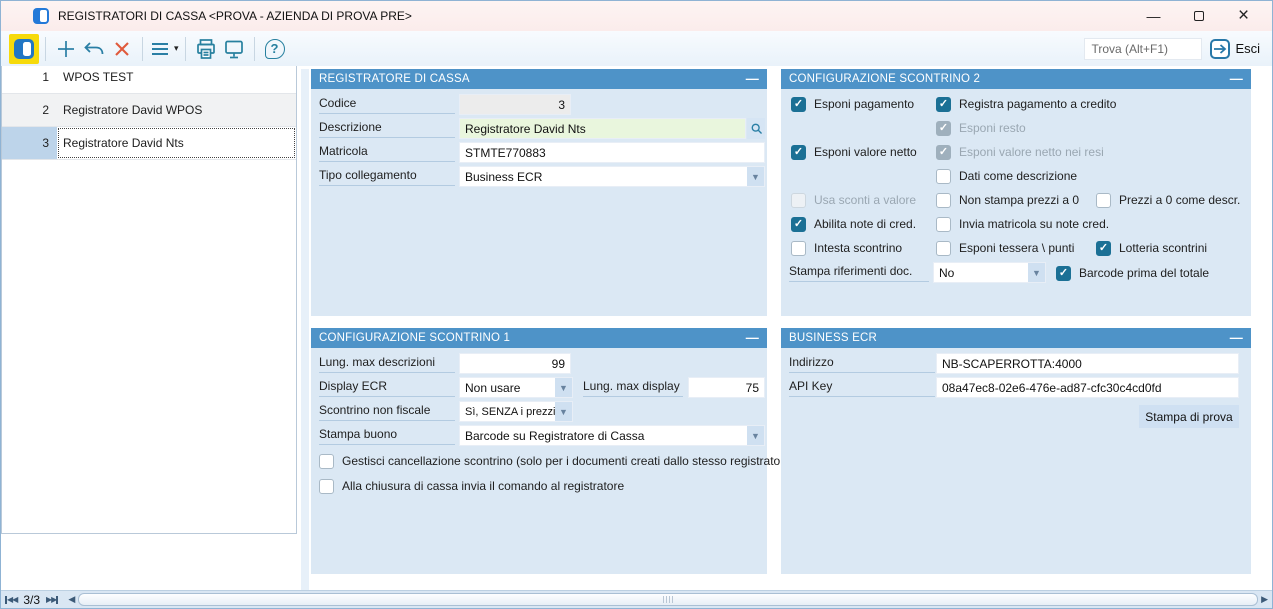 This screenshot has height=609, width=1273. I want to click on scroll-left-icon: ◀, so click(72, 599).